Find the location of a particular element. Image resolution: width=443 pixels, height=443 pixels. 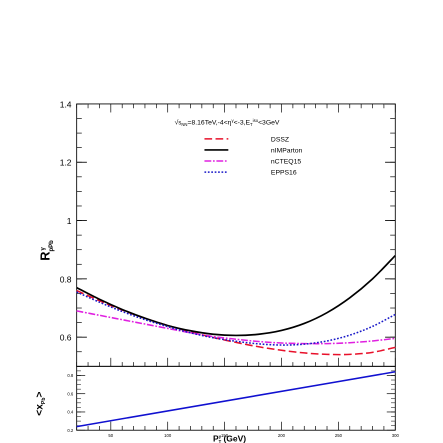

bottom-axis-ticks: 0.2 0.4 0.6 0.8 50 100 150 200 250 300 is located at coordinates (233, 402).